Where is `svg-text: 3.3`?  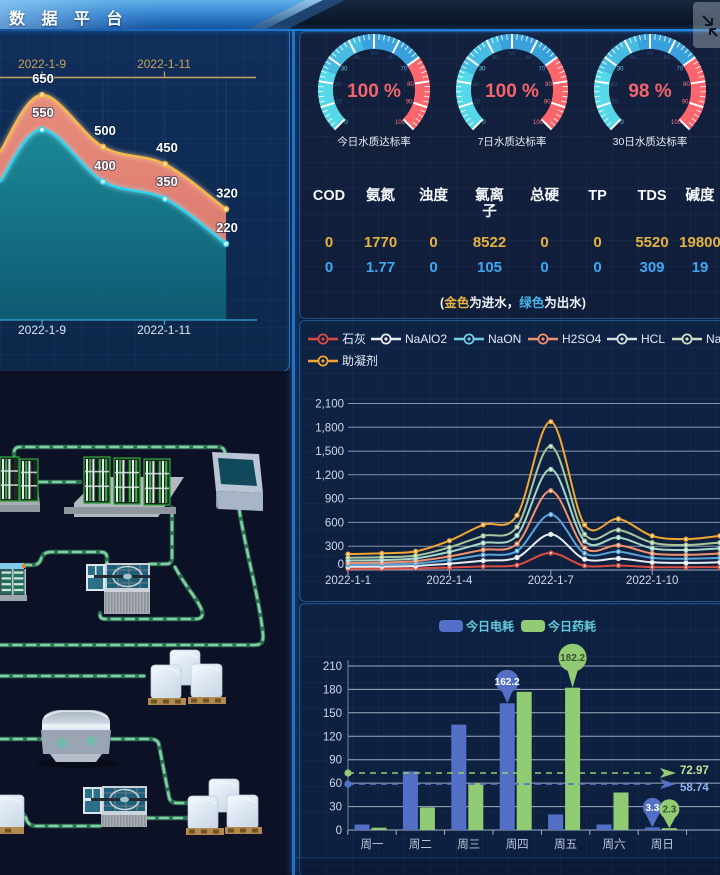
svg-text: 3.3 is located at coordinates (652, 808).